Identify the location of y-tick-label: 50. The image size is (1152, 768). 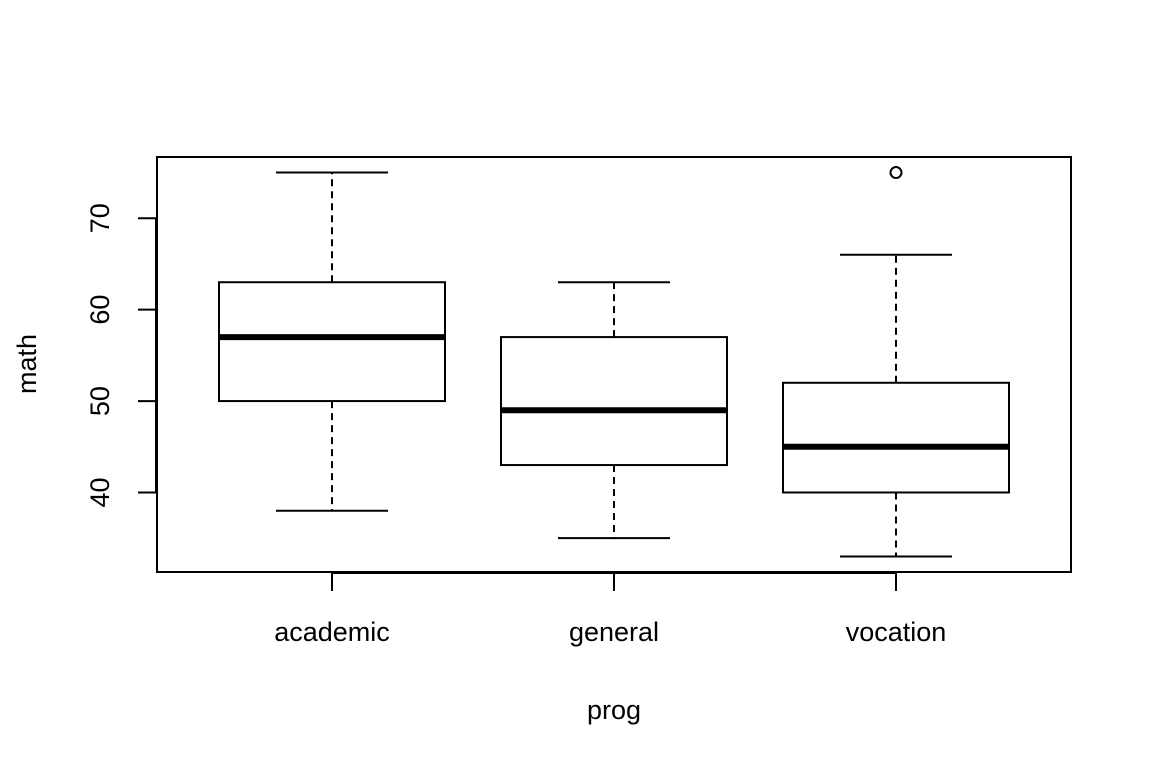
(100, 401).